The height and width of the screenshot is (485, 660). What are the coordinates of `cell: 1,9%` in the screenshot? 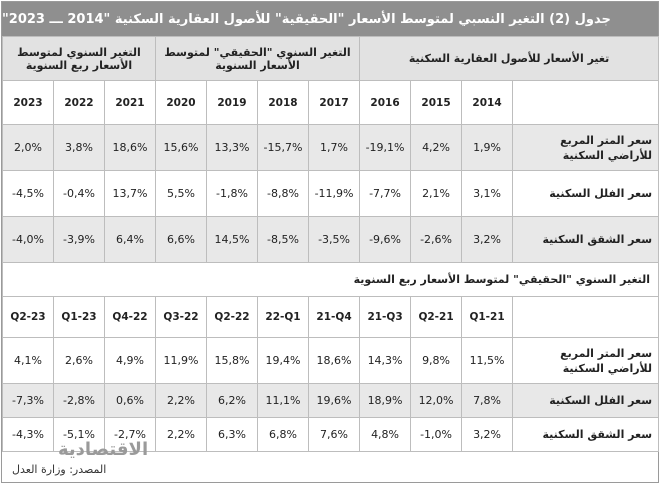 It's located at (487, 147).